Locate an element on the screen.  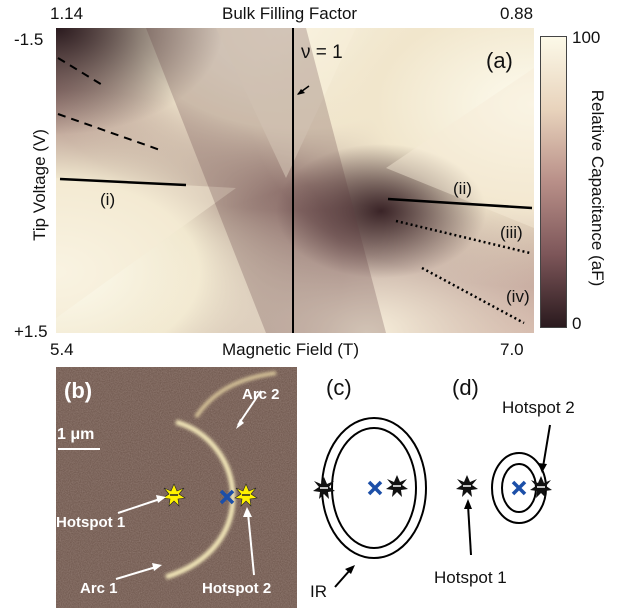
line-i is located at coordinates (123, 182).